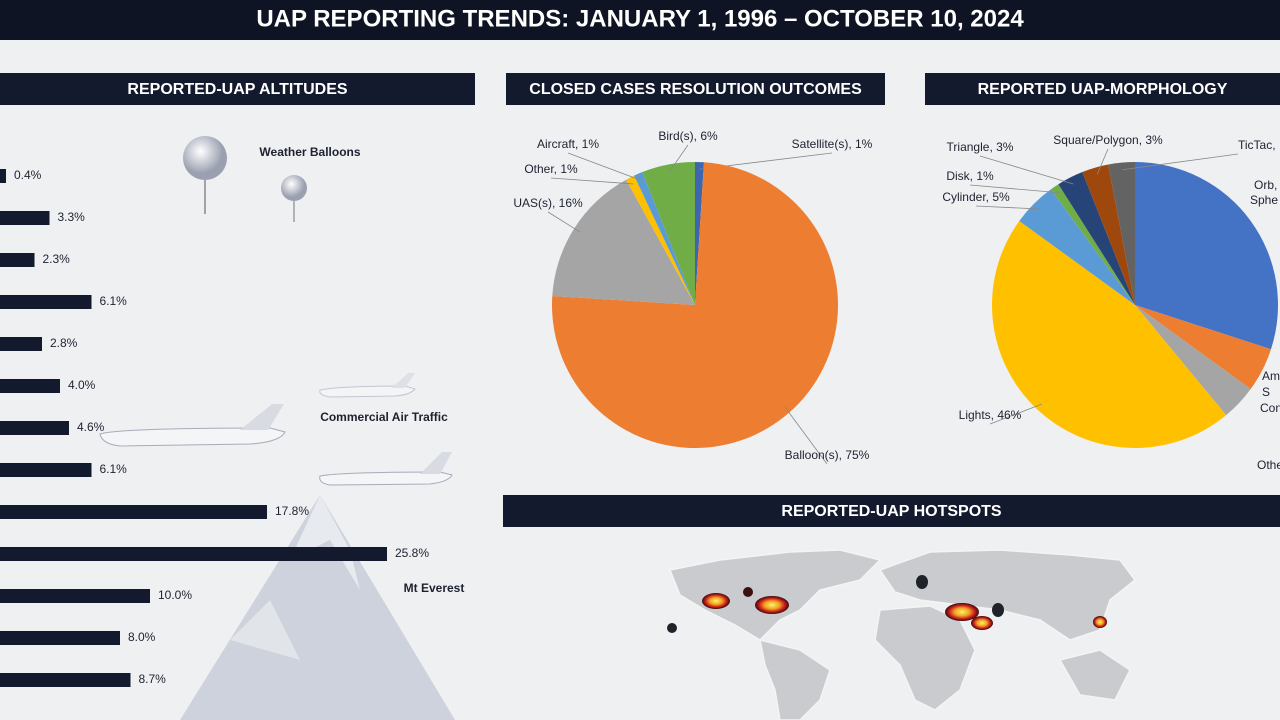 The height and width of the screenshot is (720, 1280). Describe the element at coordinates (1270, 408) in the screenshot. I see `annotation: Con` at that location.